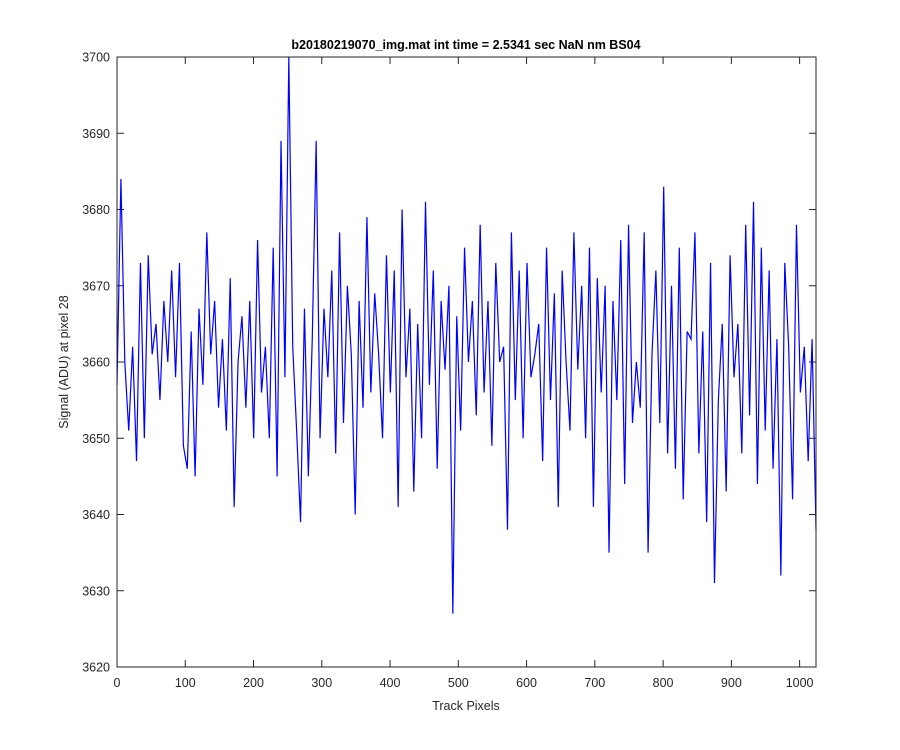 The height and width of the screenshot is (750, 900). Describe the element at coordinates (458, 683) in the screenshot. I see `x-tick-label: 500` at that location.